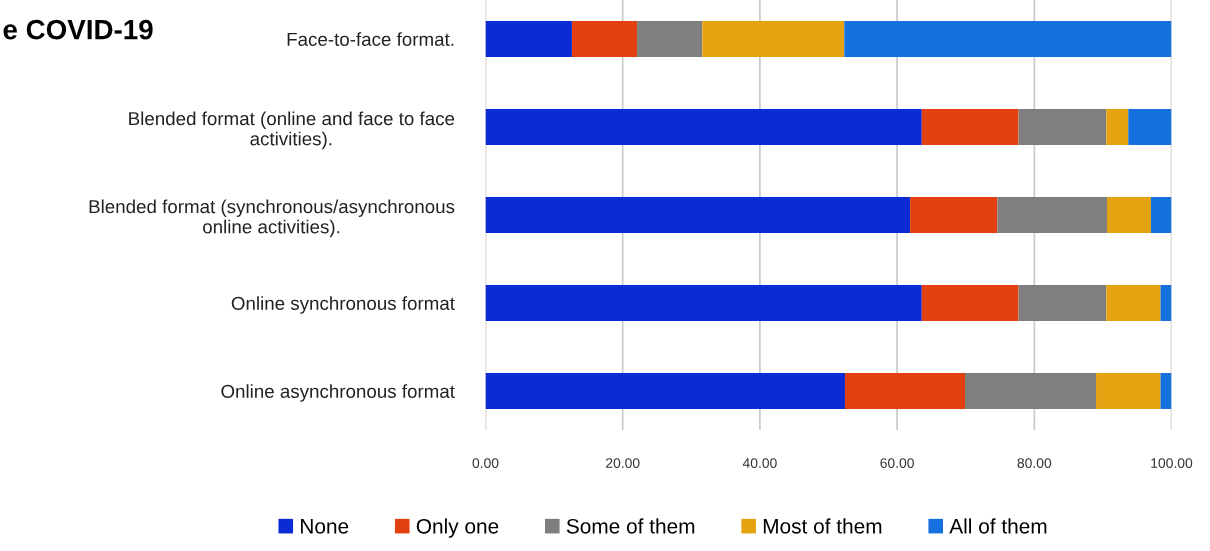  Describe the element at coordinates (759, 463) in the screenshot. I see `x-tick-label: 40.00` at that location.